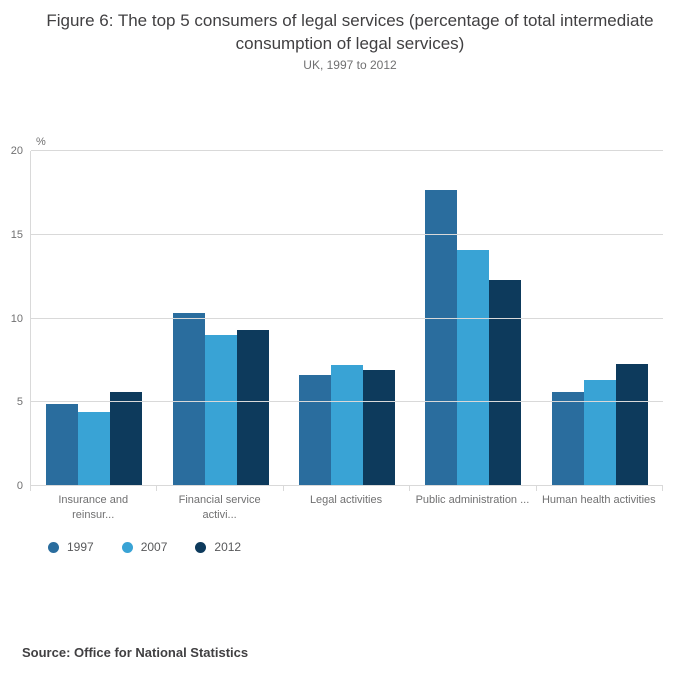  What do you see at coordinates (135, 652) in the screenshot?
I see `source-text: Source: Office for National Statistics` at bounding box center [135, 652].